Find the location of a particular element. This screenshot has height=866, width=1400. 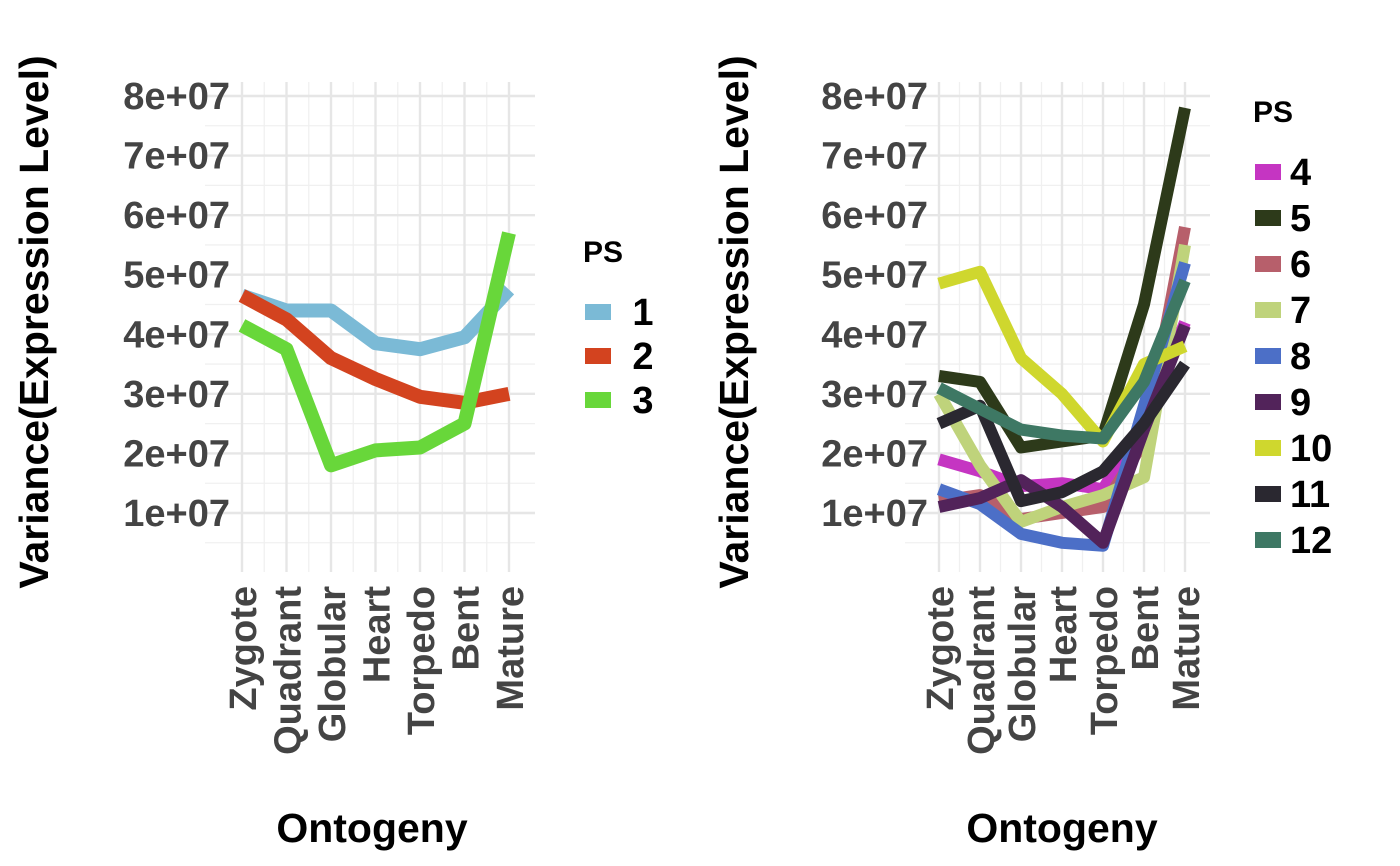

legend-label-1: 1 is located at coordinates (642, 313).